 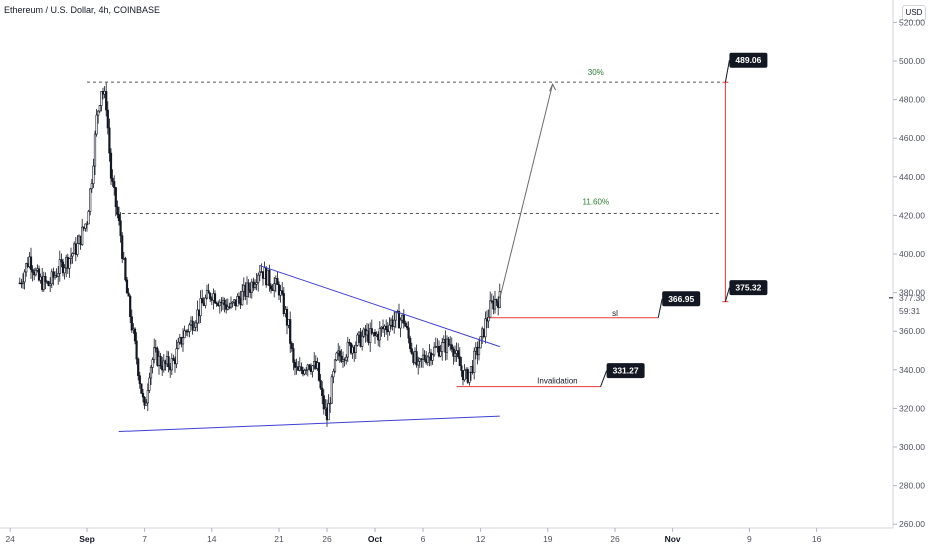 I want to click on range-callout-text: 375.32, so click(x=748, y=288).